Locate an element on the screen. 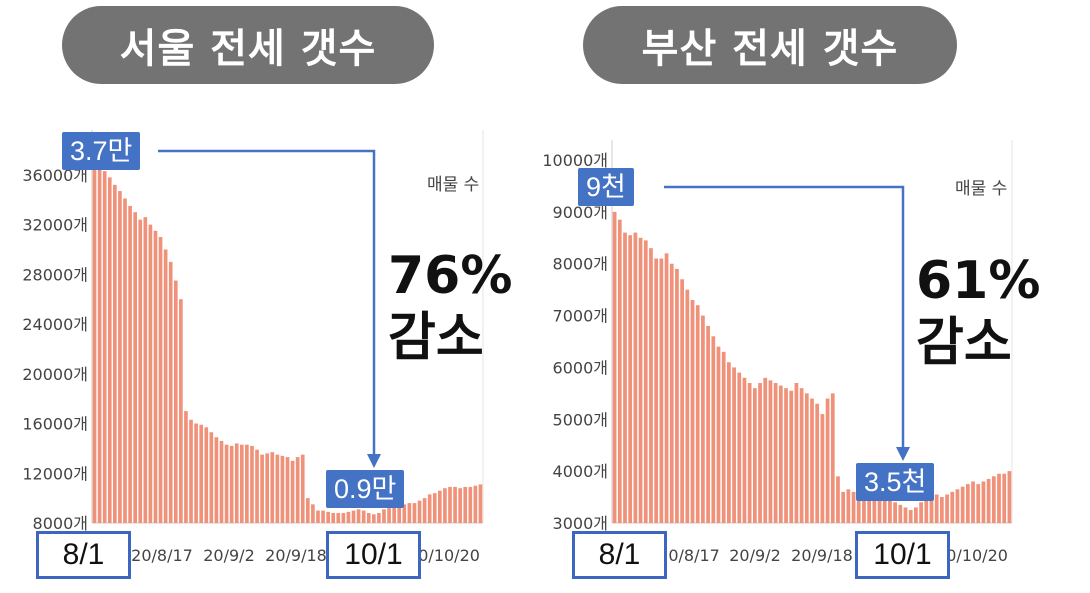 Image resolution: width=1090 pixels, height=593 pixels. reduction-headline: 61% 감소 is located at coordinates (978, 312).